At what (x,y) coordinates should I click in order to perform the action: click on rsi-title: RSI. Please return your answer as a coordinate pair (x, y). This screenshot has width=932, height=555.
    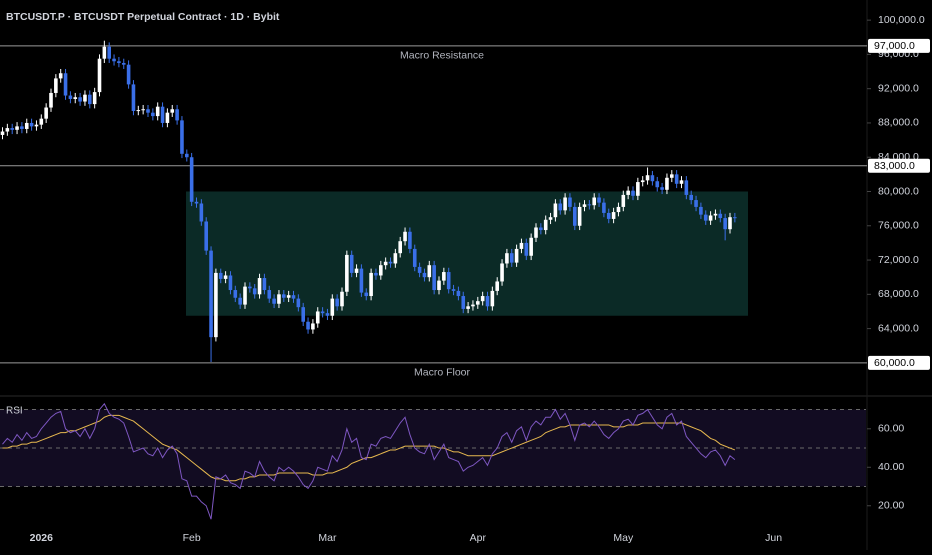
    Looking at the image, I should click on (14, 411).